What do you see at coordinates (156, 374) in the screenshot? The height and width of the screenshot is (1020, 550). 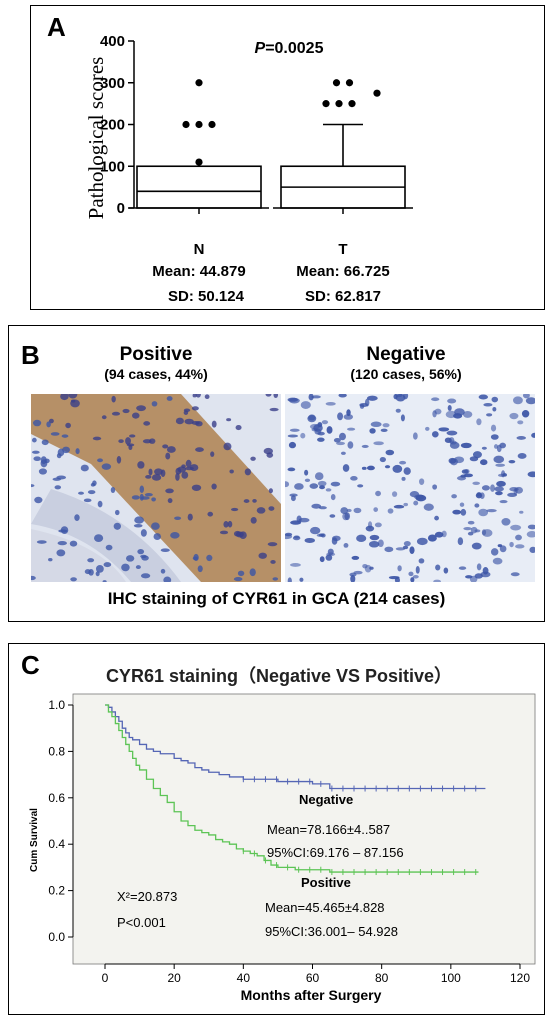 I see `positive-cases: (94 cases, 44%)` at bounding box center [156, 374].